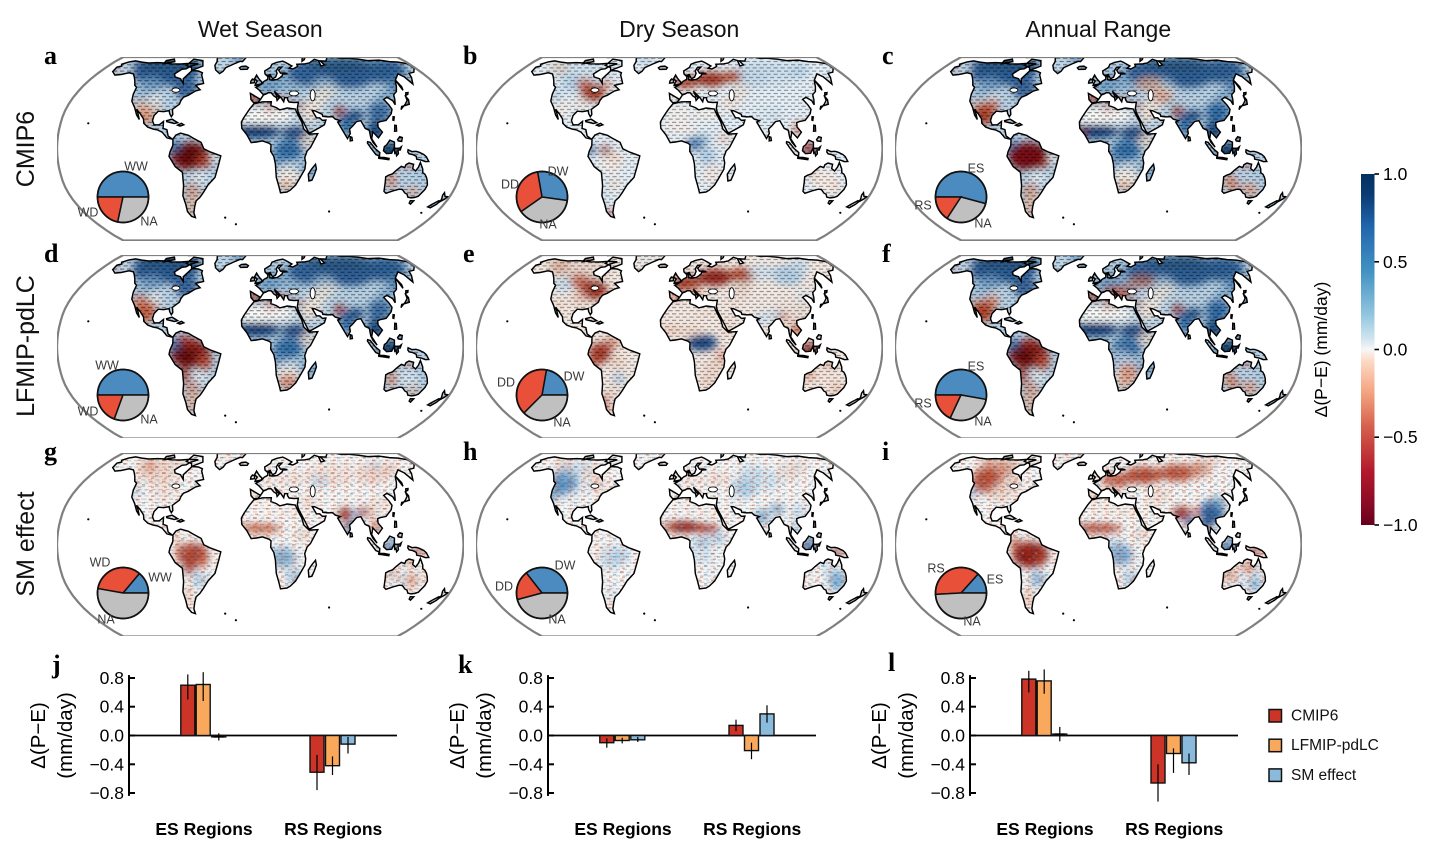 The image size is (1440, 864). Describe the element at coordinates (1395, 262) in the screenshot. I see `svg-text: 0.5` at that location.